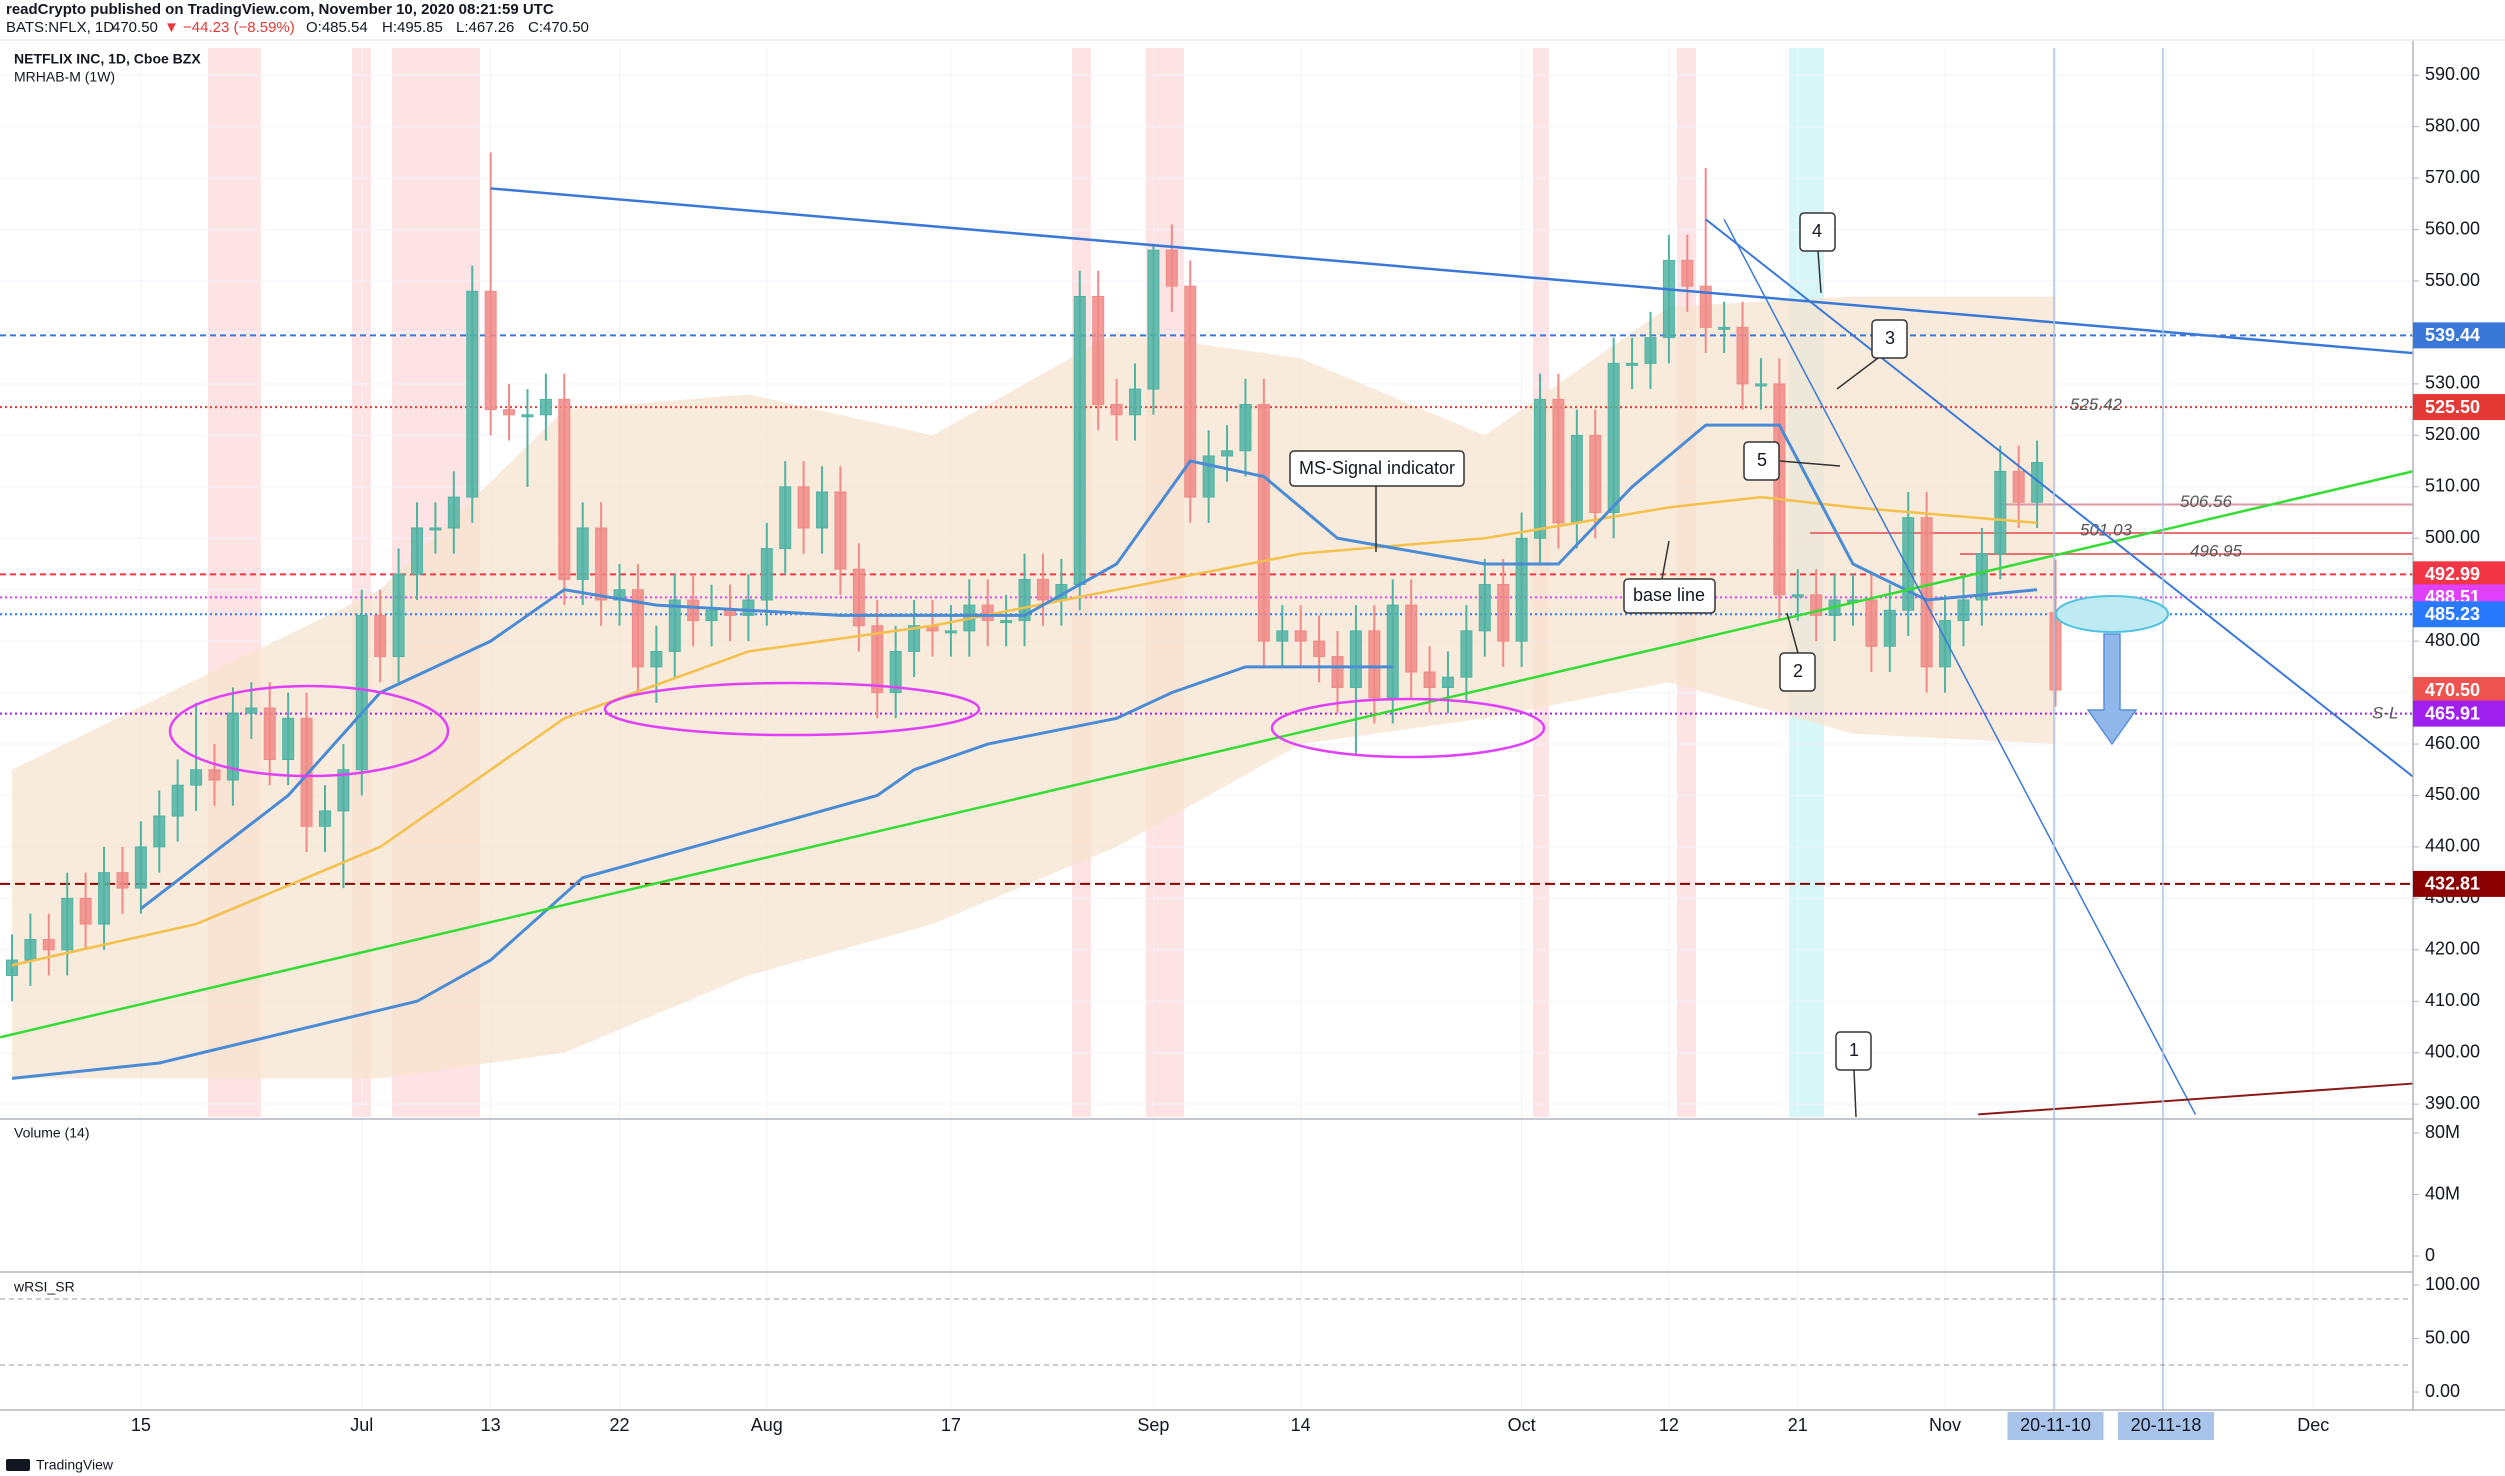  I want to click on price-label: 539.44, so click(2452, 335).